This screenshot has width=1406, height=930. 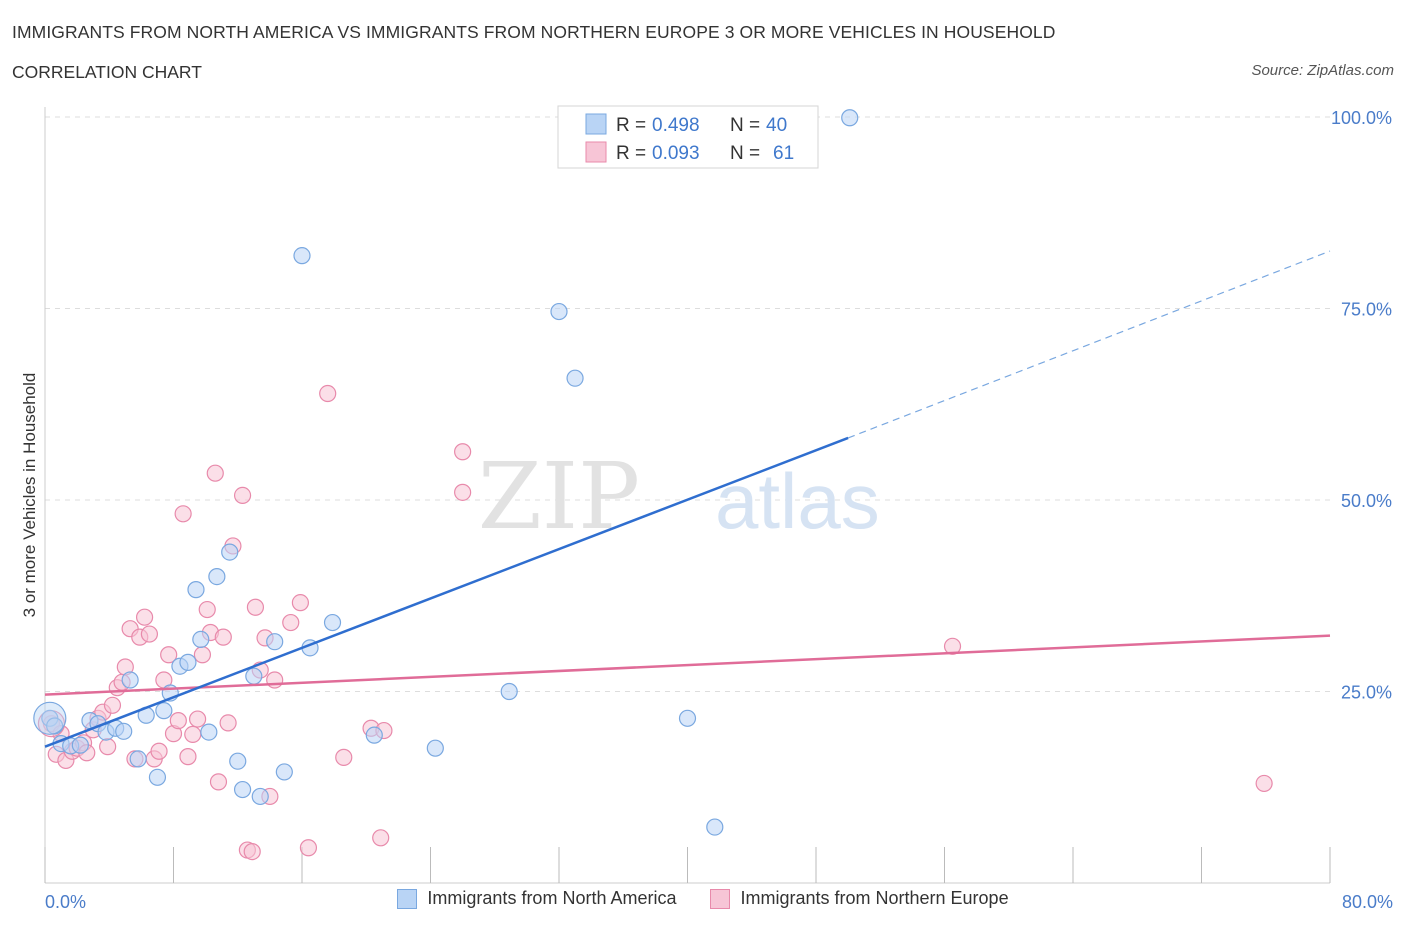 What do you see at coordinates (1366, 693) in the screenshot?
I see `y-tick-label-0: 25.0%` at bounding box center [1366, 693].